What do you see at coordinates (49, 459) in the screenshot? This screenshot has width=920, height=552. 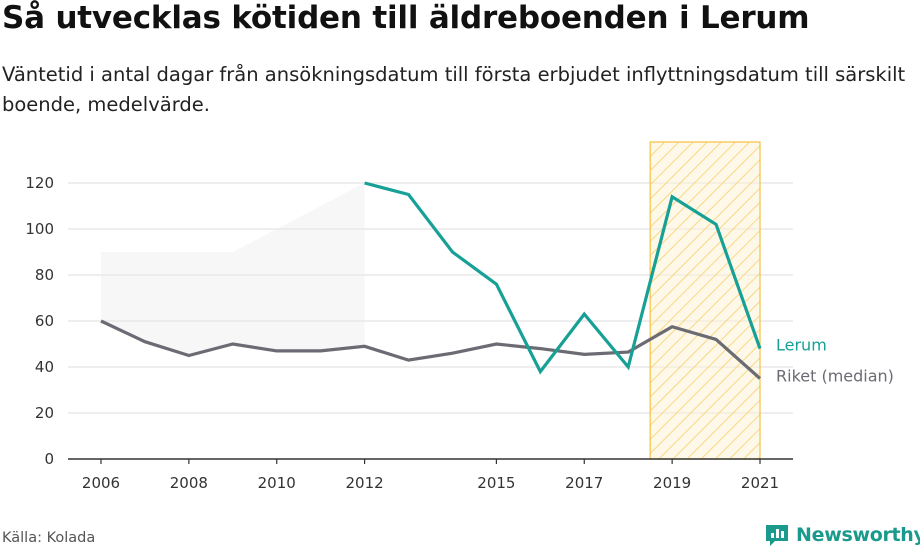 I see `y-tick-label-0: 0` at bounding box center [49, 459].